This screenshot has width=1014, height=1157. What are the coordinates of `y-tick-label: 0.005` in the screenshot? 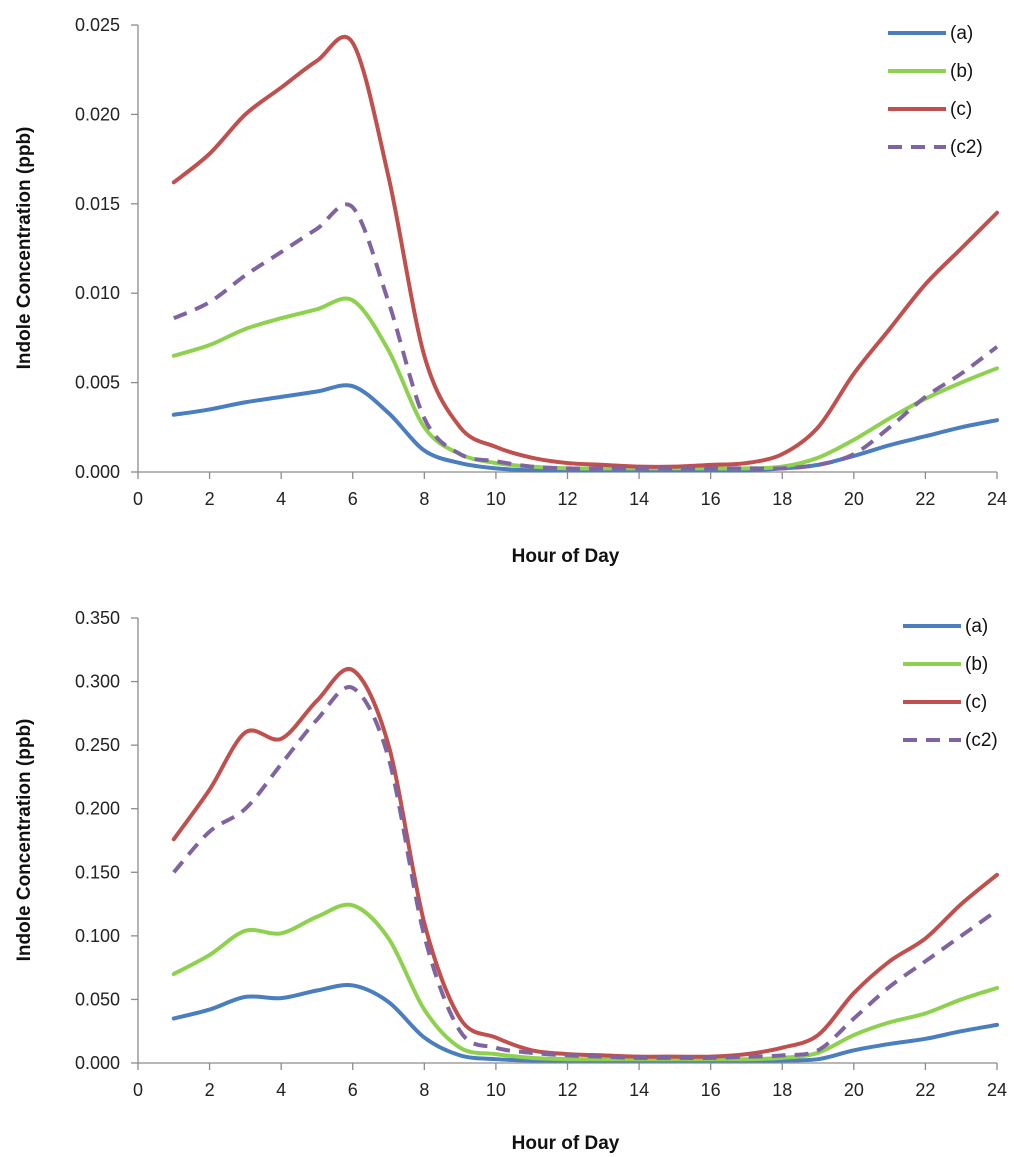 It's located at (97, 383).